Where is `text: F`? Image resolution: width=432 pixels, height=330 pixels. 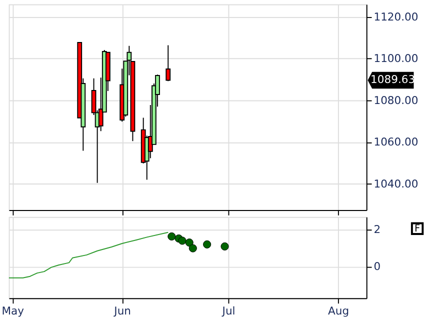 text: F is located at coordinates (417, 229).